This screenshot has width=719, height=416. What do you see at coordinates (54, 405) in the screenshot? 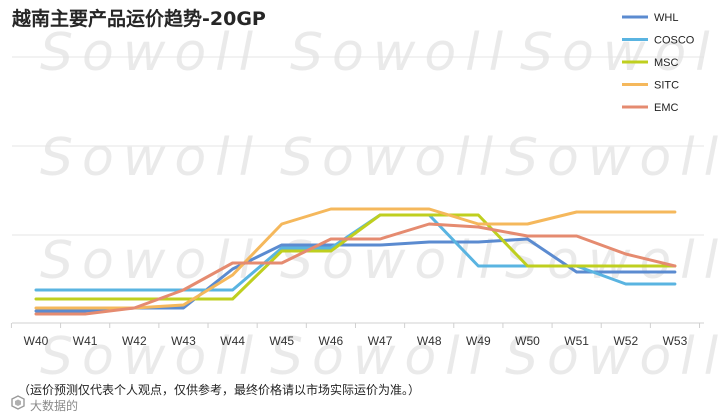
I see `brand-logo-text: 大数据的` at bounding box center [54, 405].